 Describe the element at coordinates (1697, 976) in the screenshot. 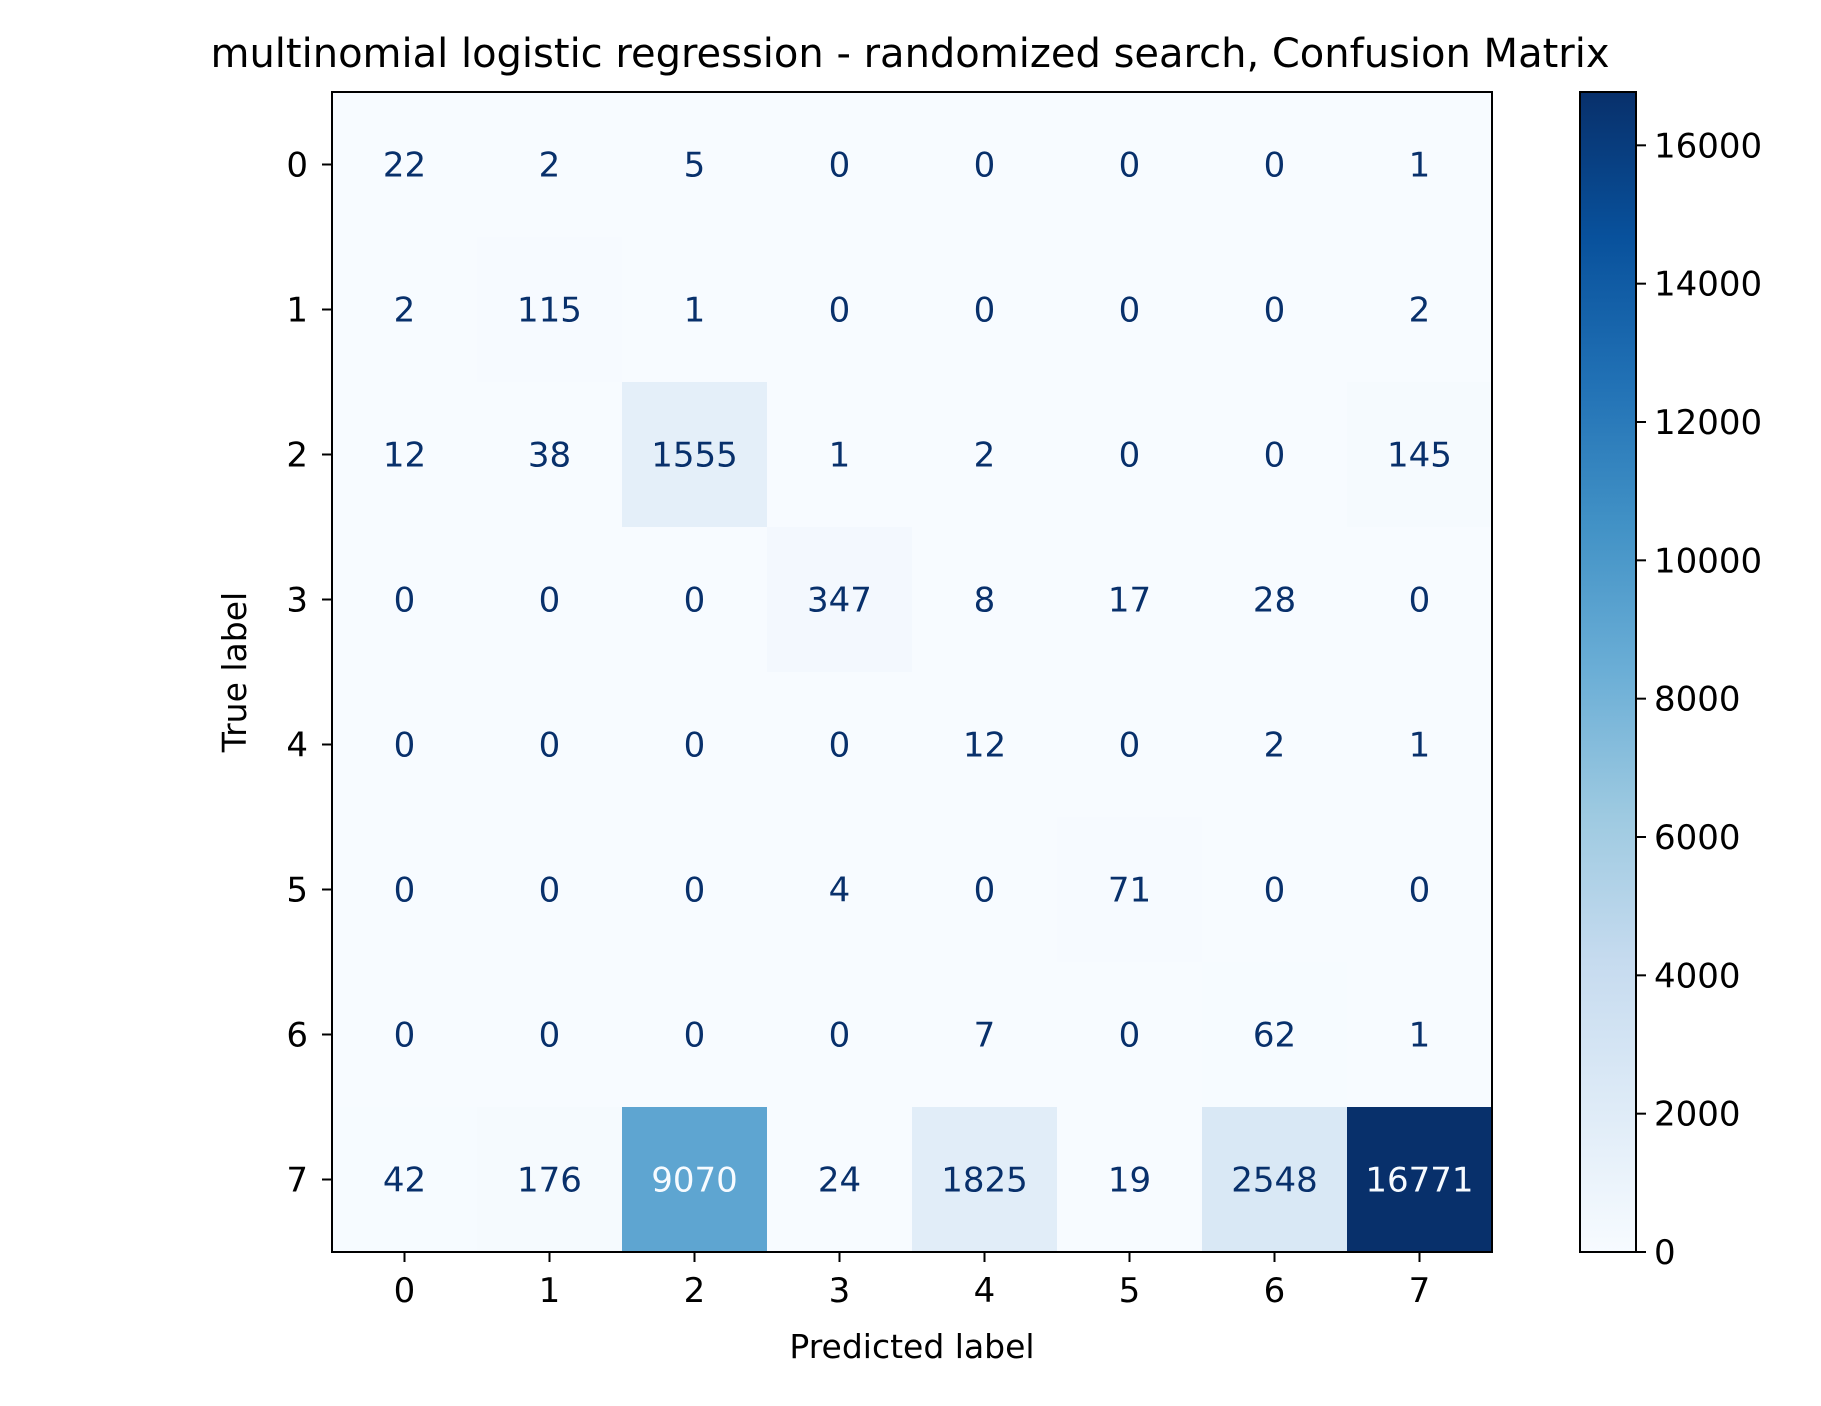

I see `colorbar-tick-label: 4000` at that location.